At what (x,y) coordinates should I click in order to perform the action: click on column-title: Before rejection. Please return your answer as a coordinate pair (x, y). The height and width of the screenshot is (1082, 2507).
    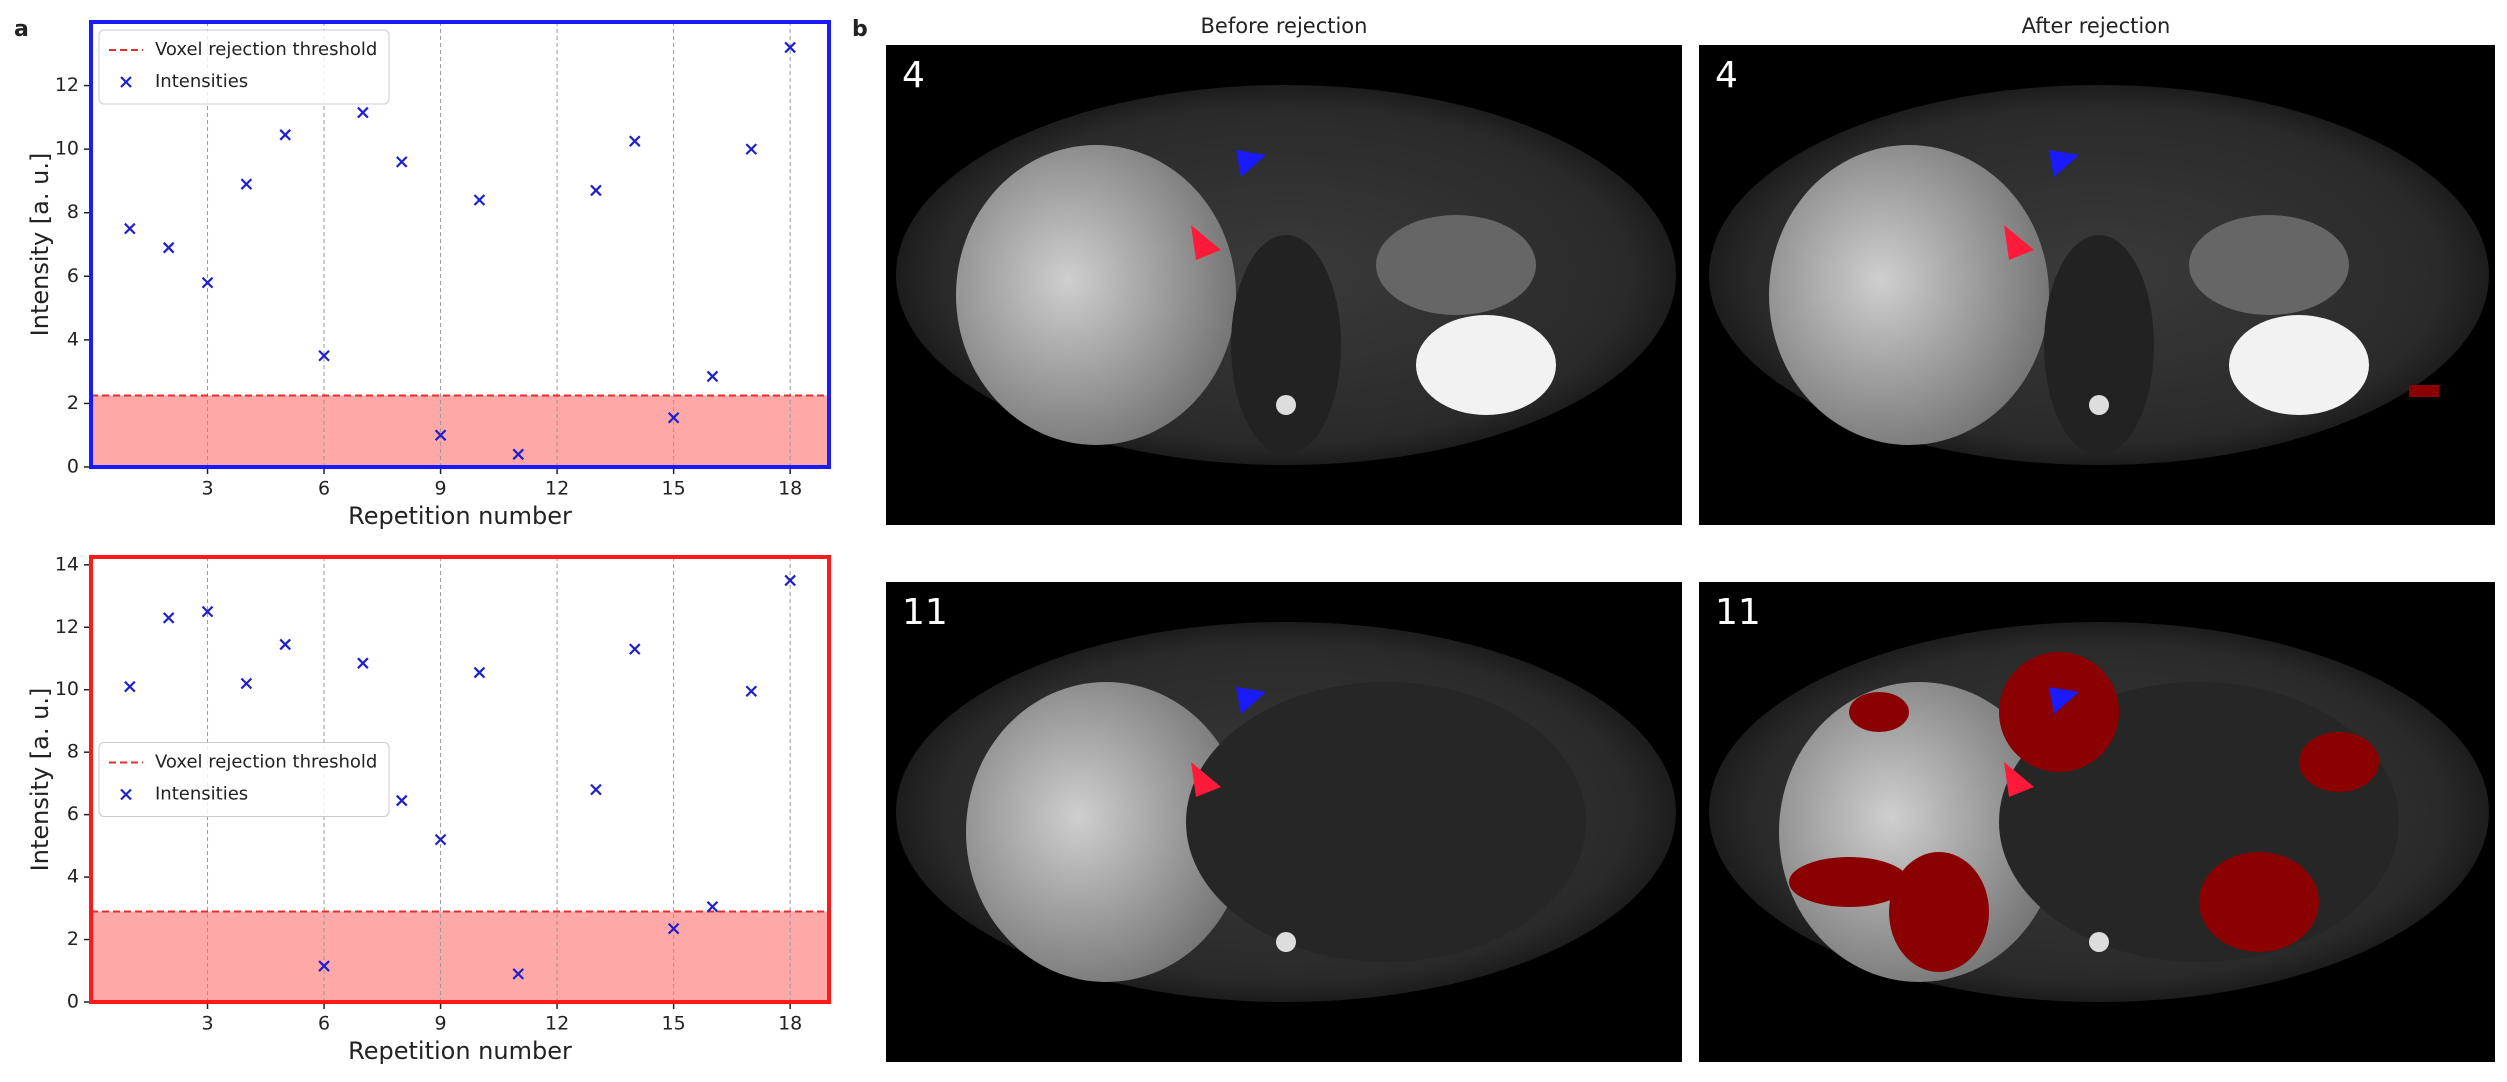
    Looking at the image, I should click on (1284, 26).